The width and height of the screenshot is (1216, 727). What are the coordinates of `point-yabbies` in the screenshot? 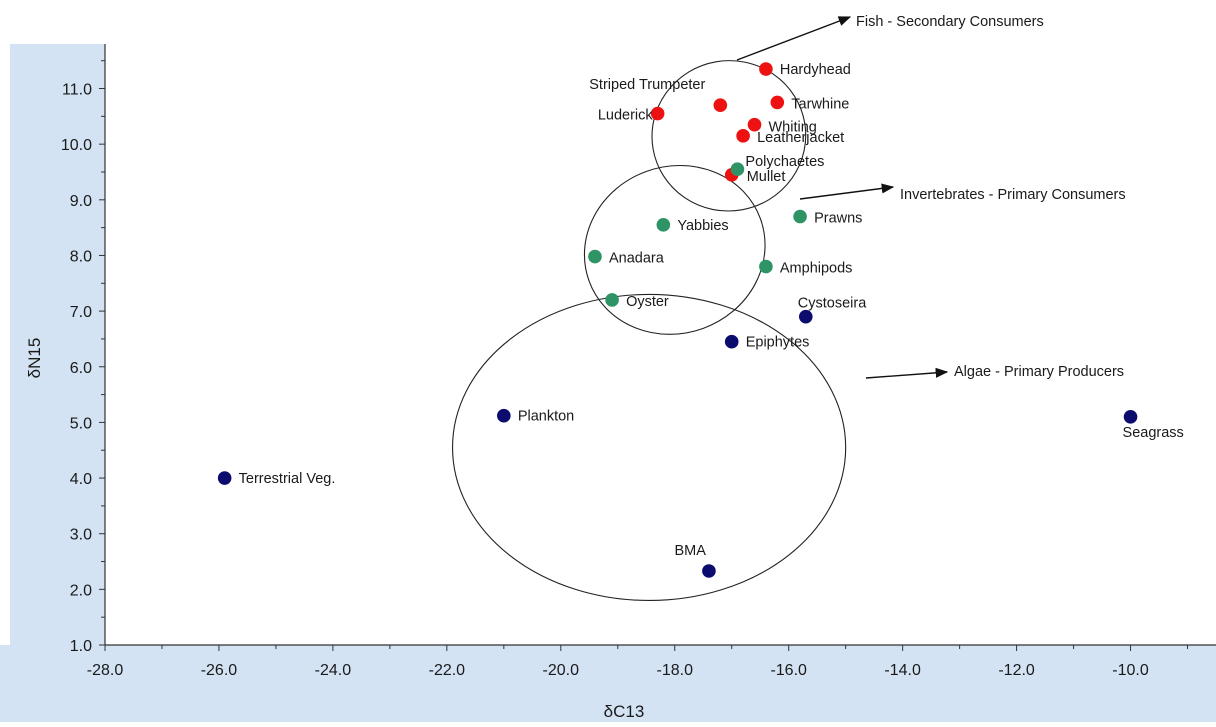 It's located at (663, 225).